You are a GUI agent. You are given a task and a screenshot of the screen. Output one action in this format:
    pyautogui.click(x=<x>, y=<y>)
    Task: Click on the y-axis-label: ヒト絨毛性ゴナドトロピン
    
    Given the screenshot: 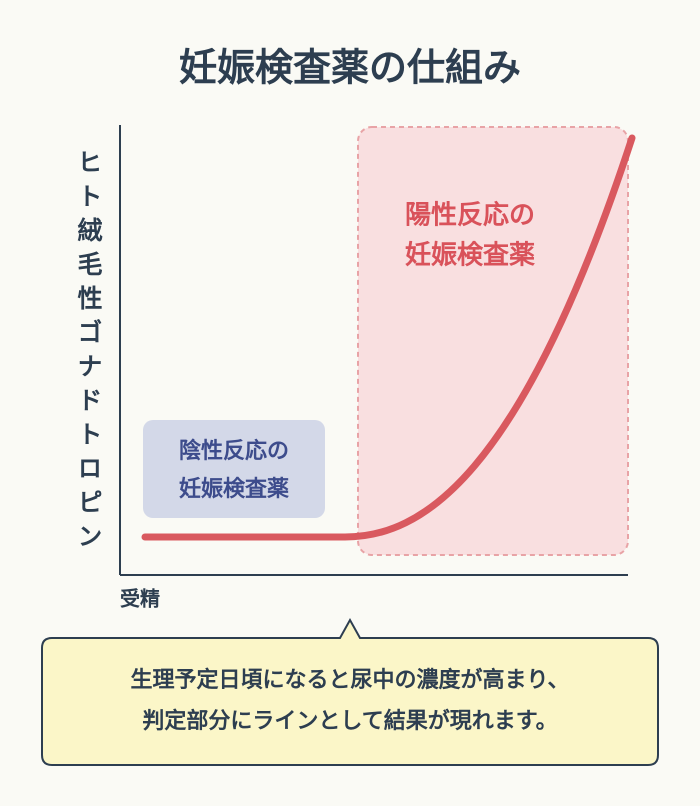 What is the action you would take?
    pyautogui.click(x=88, y=353)
    